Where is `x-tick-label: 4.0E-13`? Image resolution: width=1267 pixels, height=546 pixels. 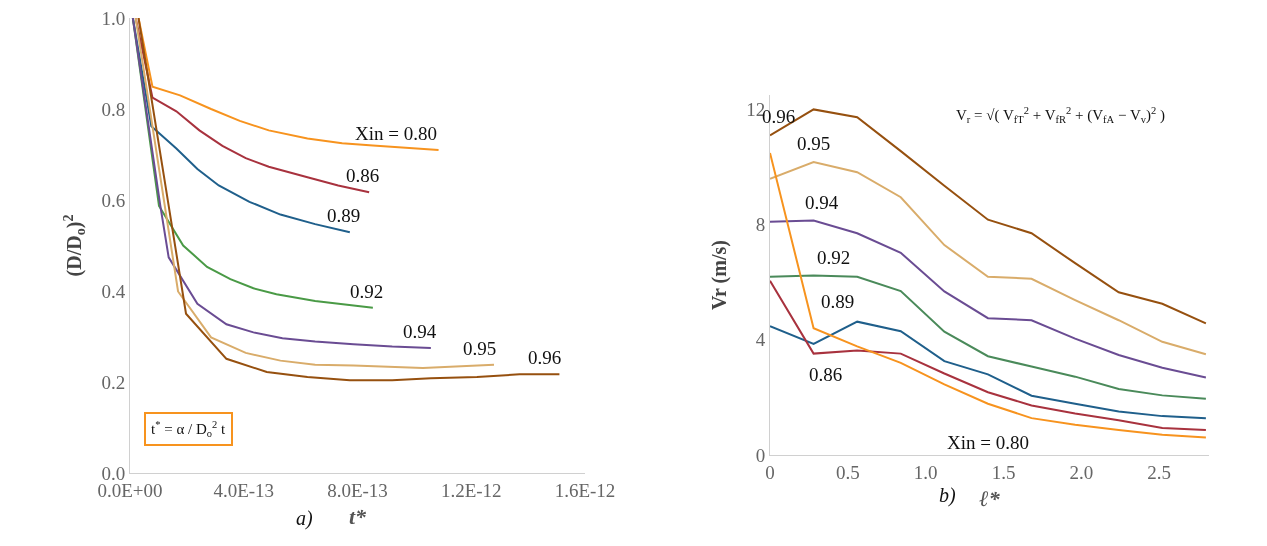 x-tick-label: 4.0E-13 is located at coordinates (244, 490).